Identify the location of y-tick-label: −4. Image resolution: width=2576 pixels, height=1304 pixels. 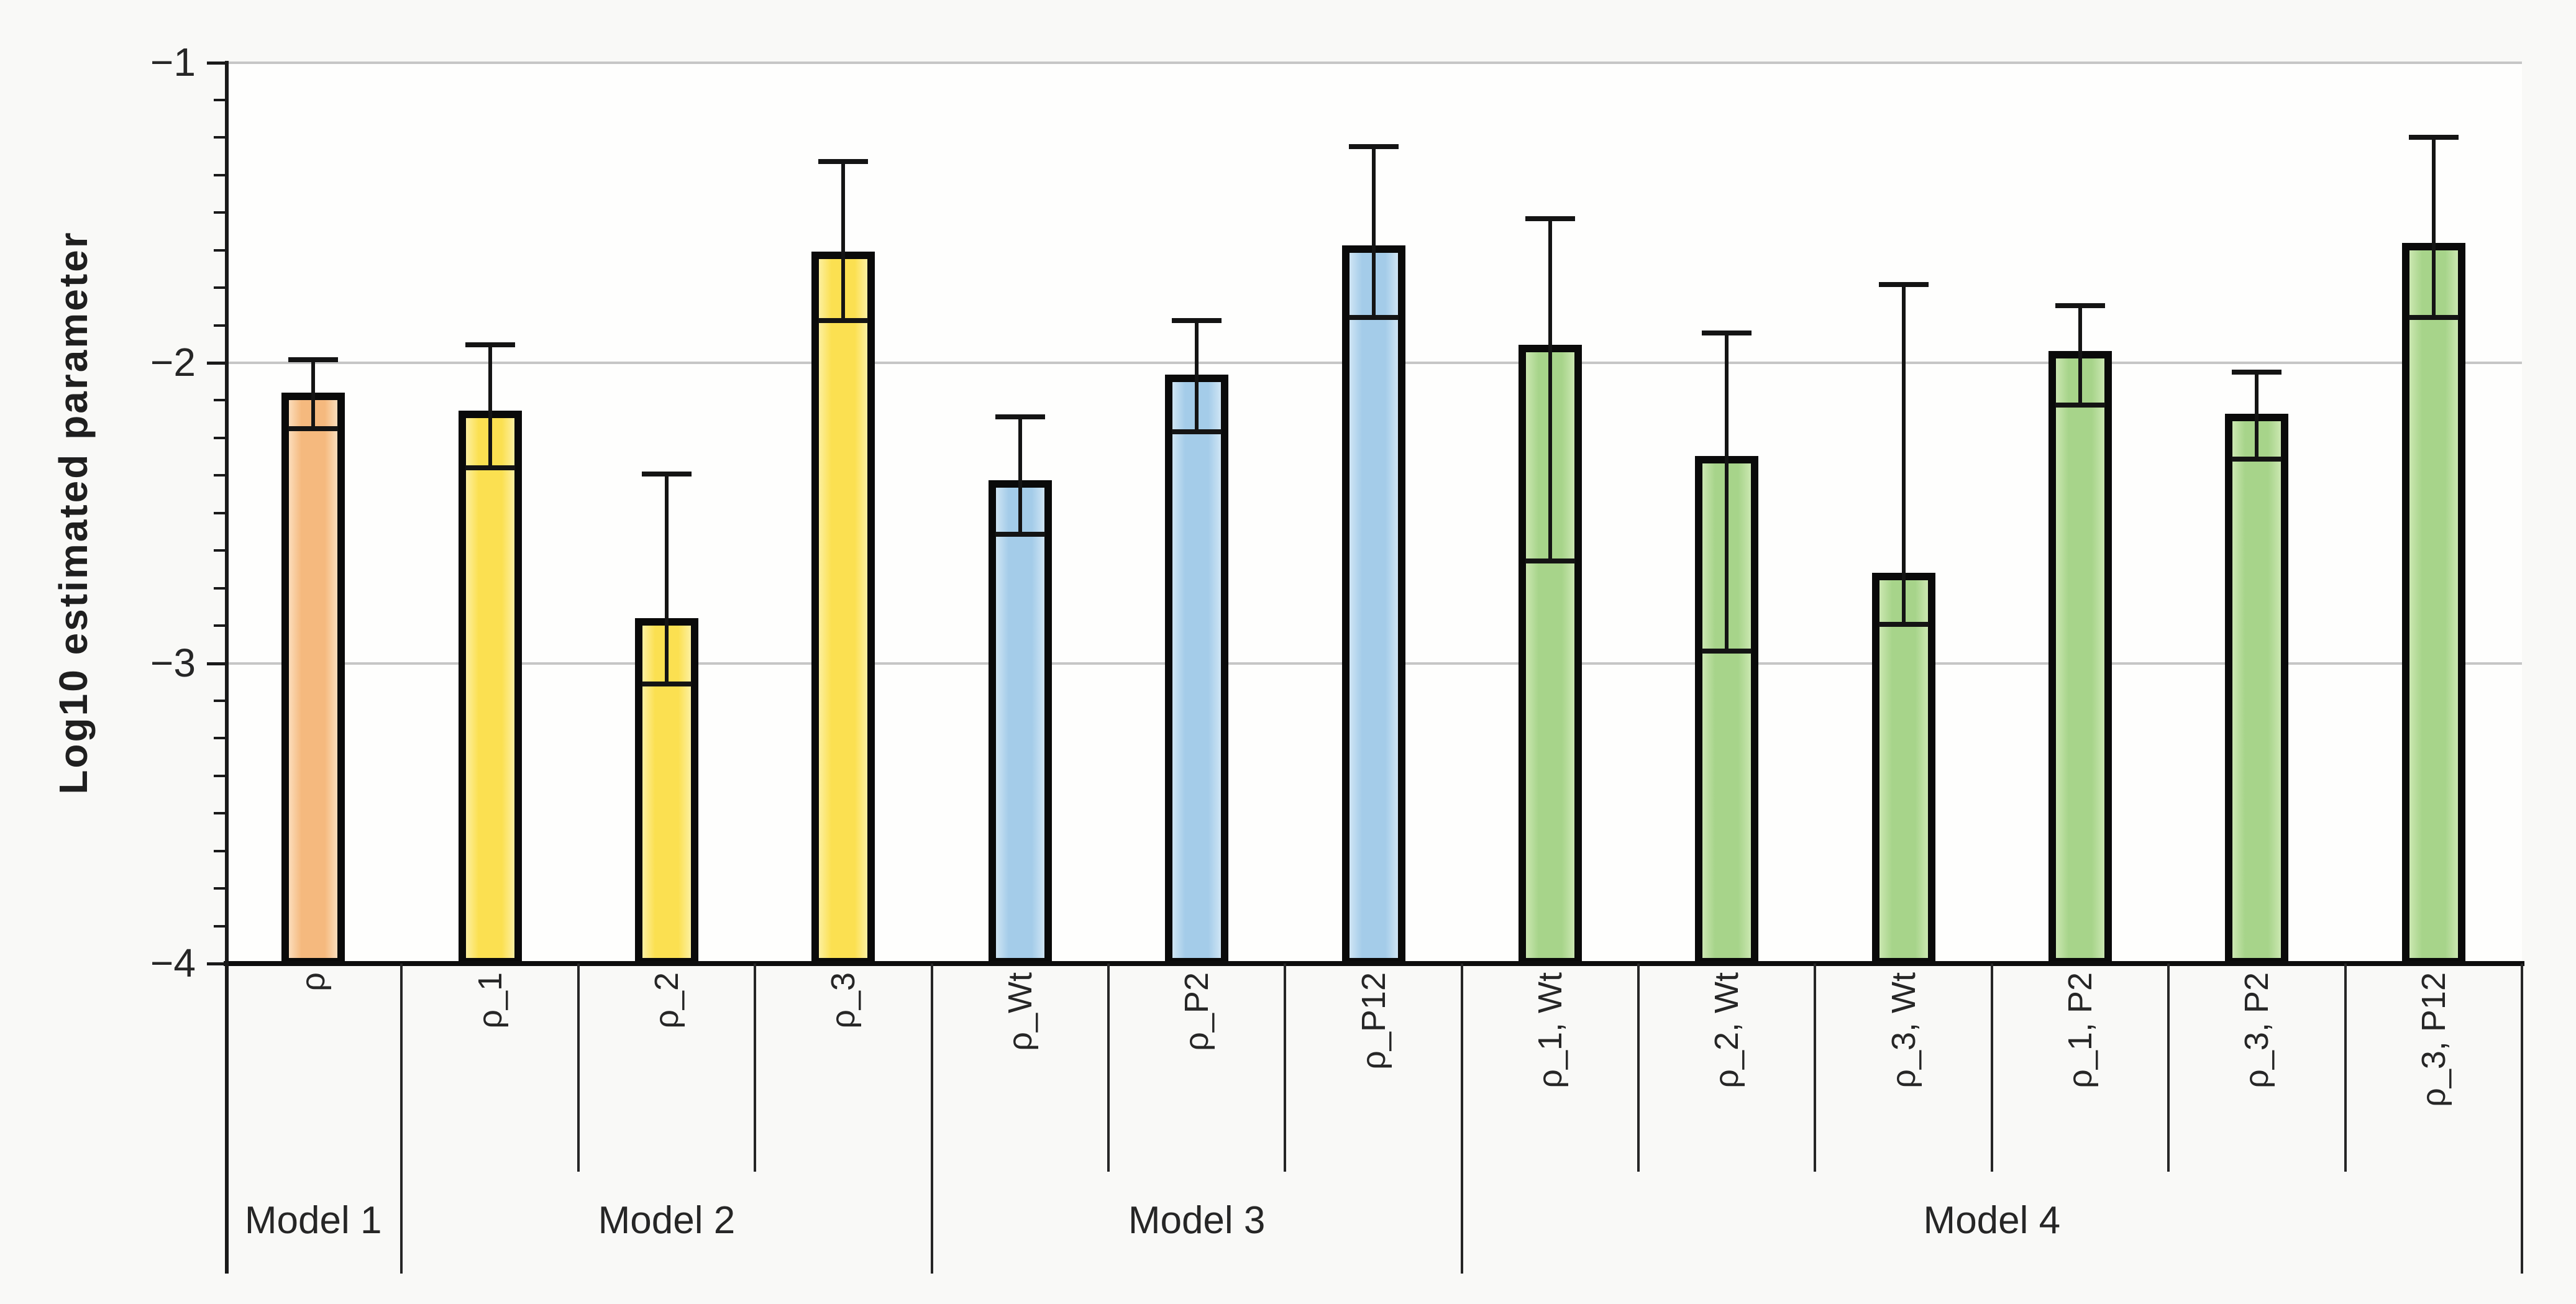
(173, 963).